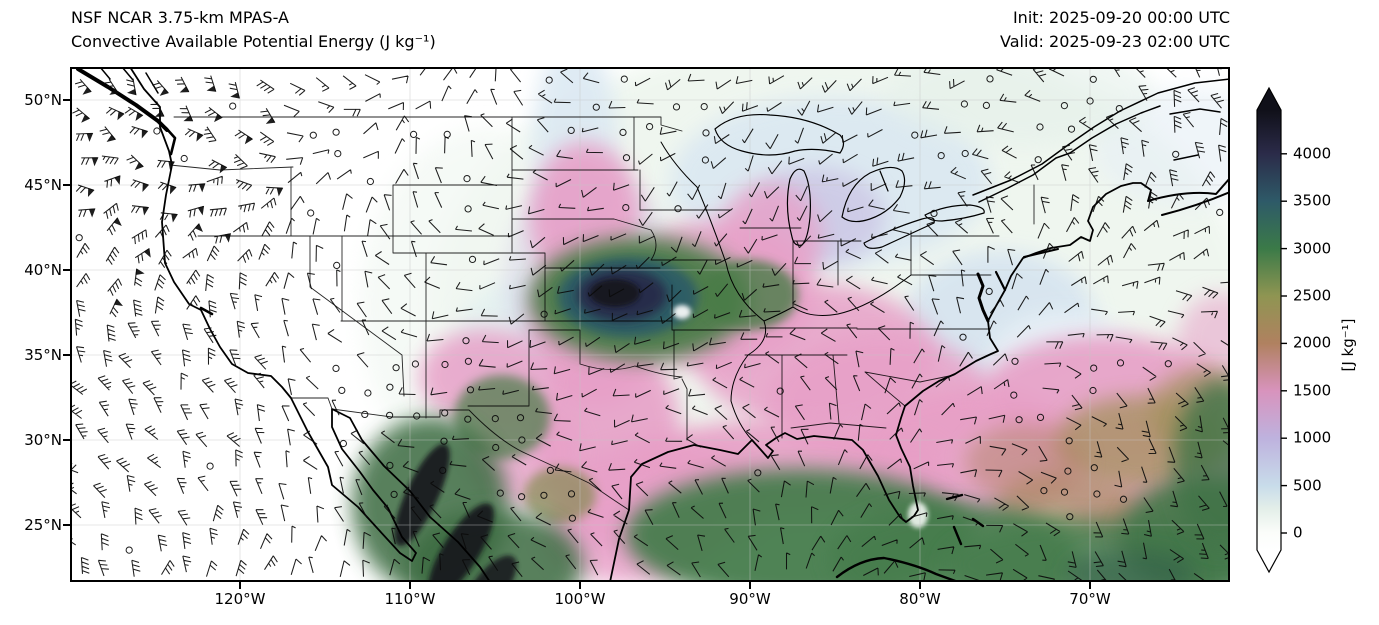 The image size is (1379, 625). I want to click on colorbar-tick-label: 2500, so click(1312, 295).